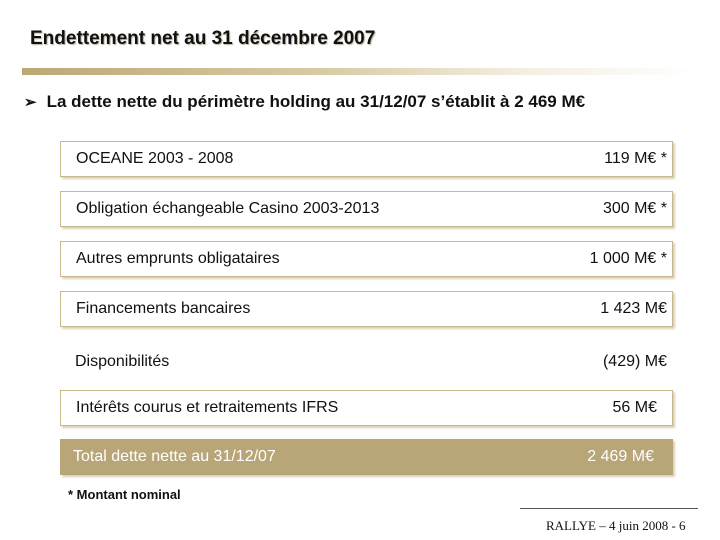 This screenshot has height=540, width=720. I want to click on total-value: 2 469 M€, so click(620, 456).